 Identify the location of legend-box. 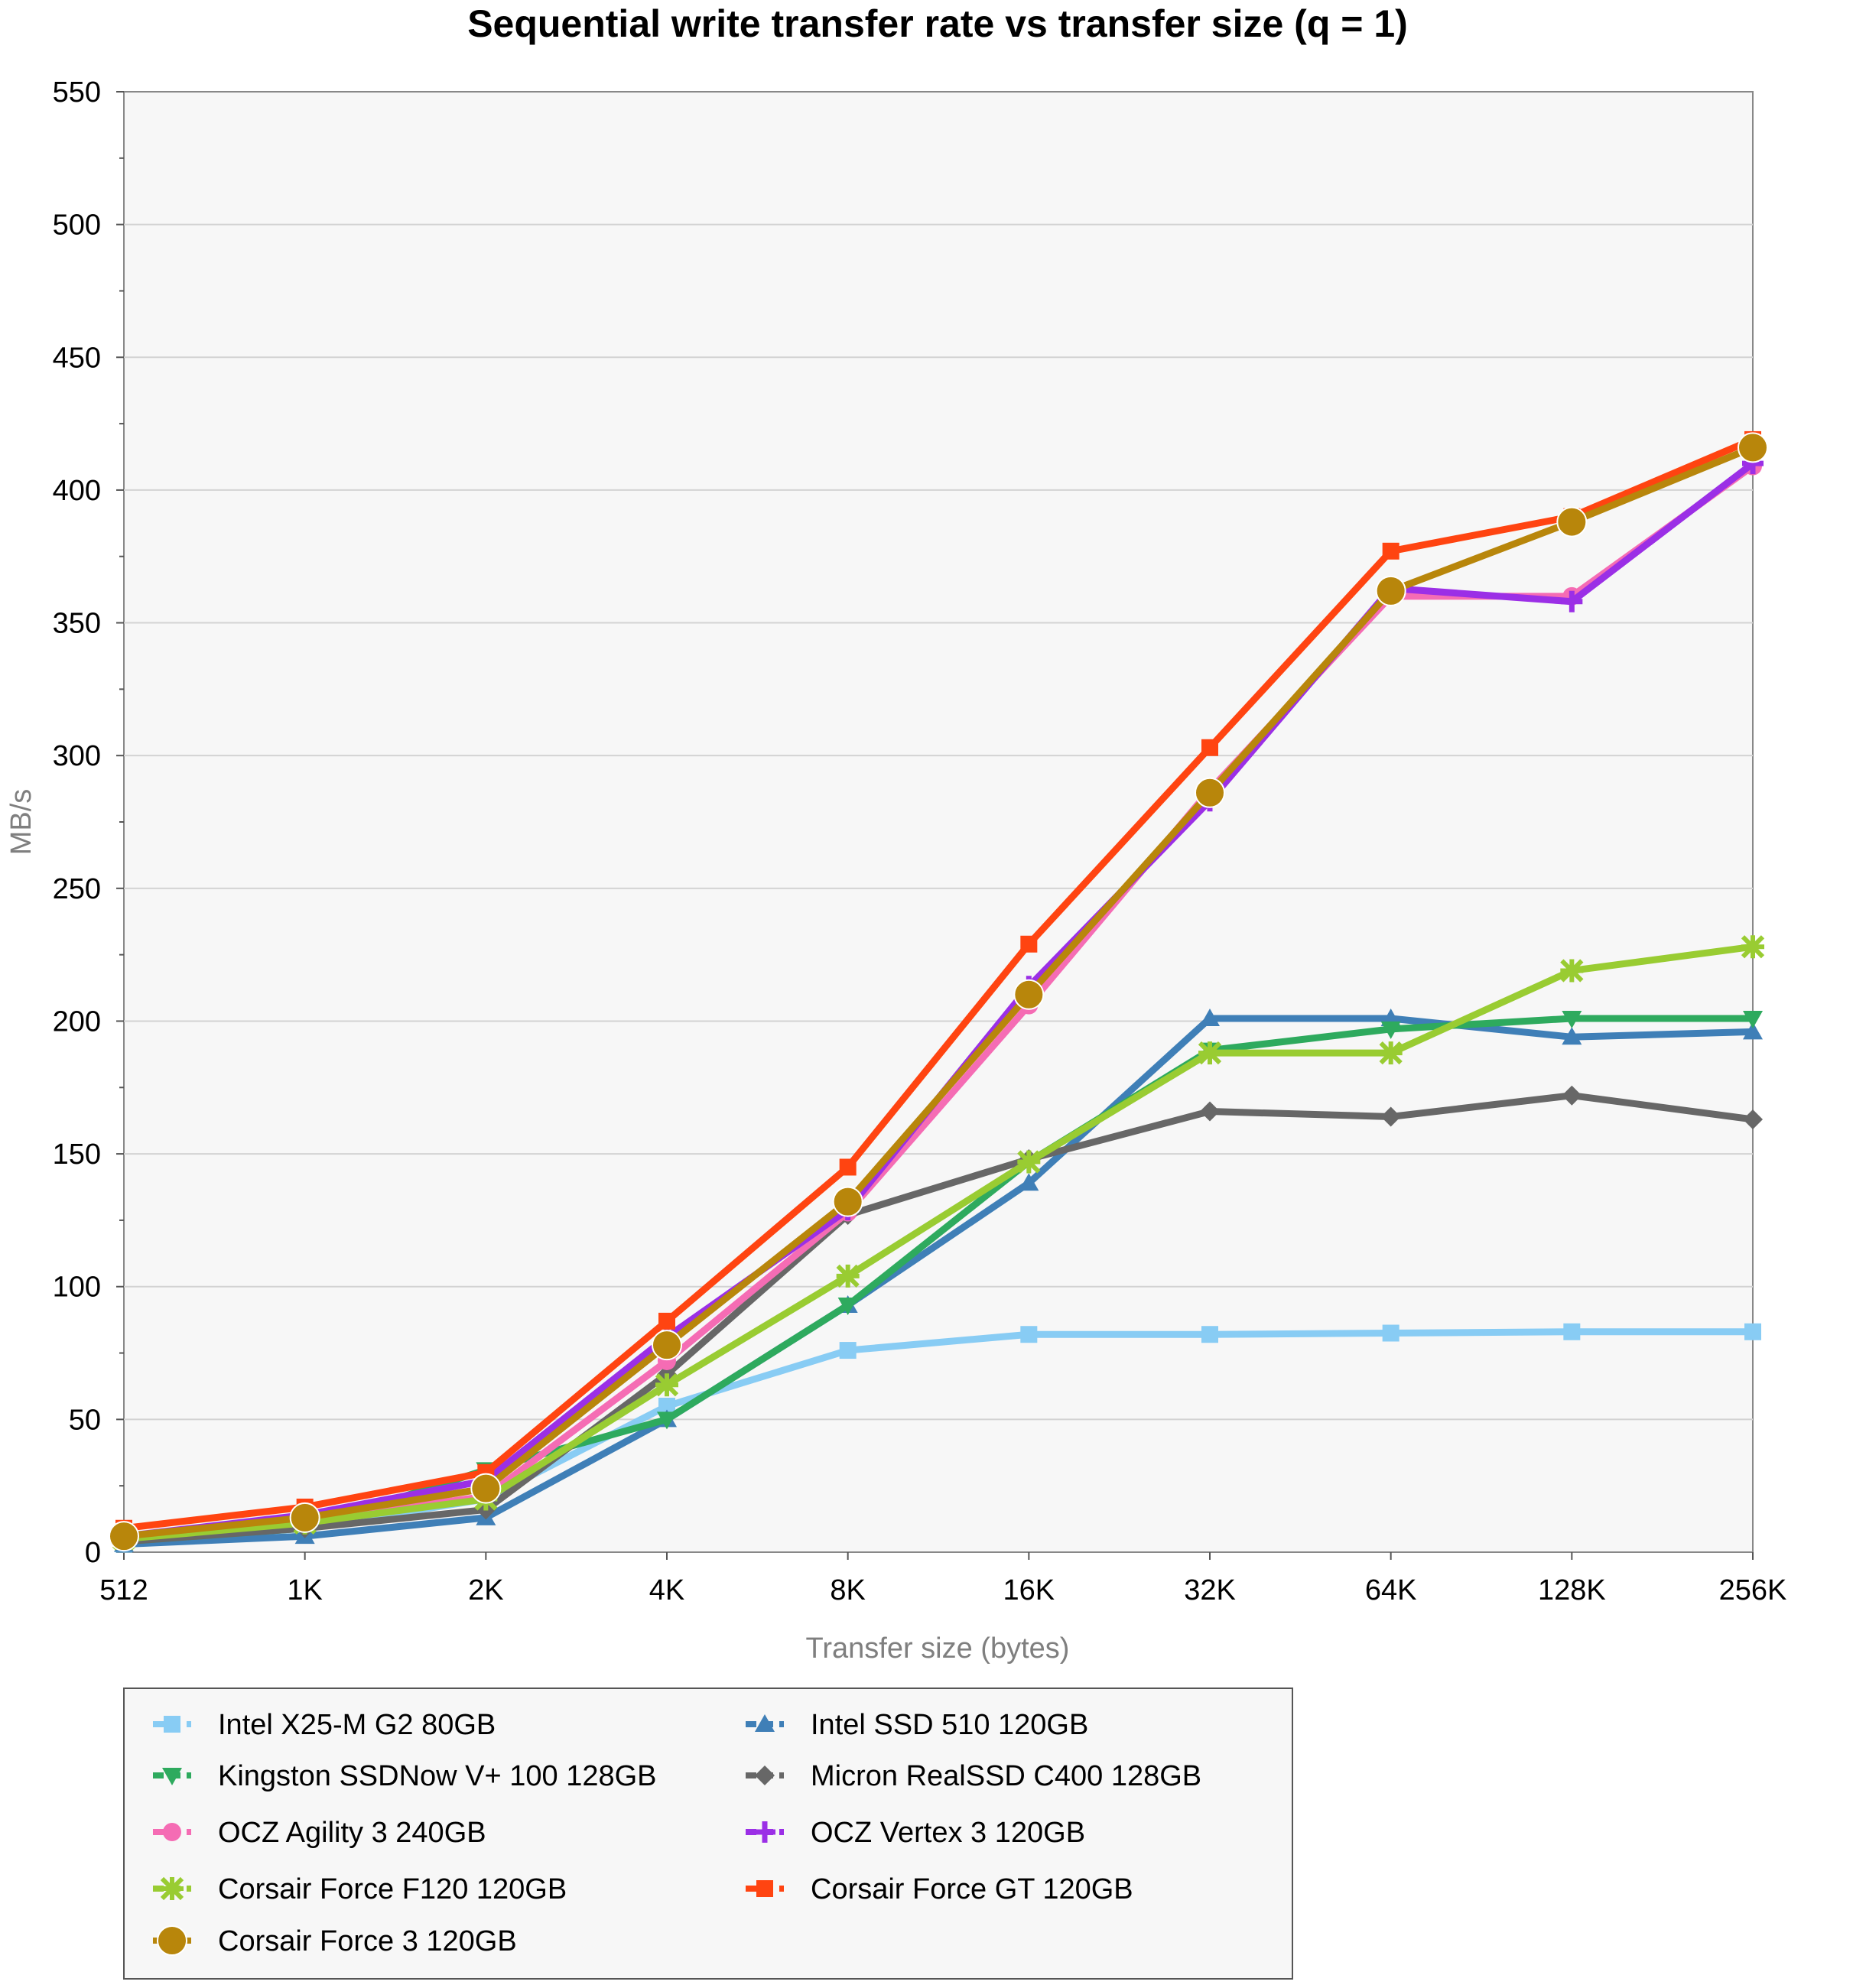
(708, 1834).